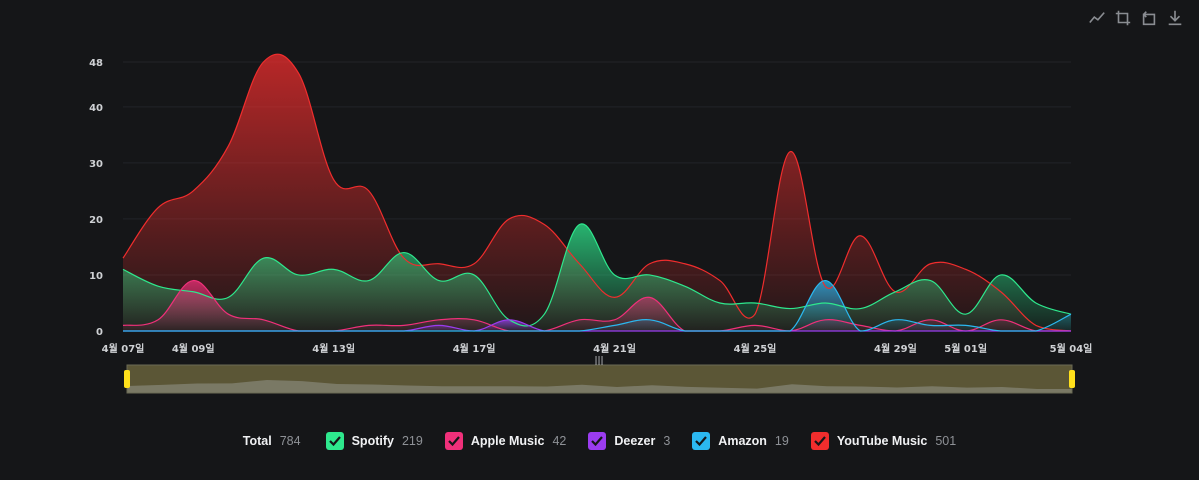  I want to click on legend-item-count: 3, so click(667, 441).